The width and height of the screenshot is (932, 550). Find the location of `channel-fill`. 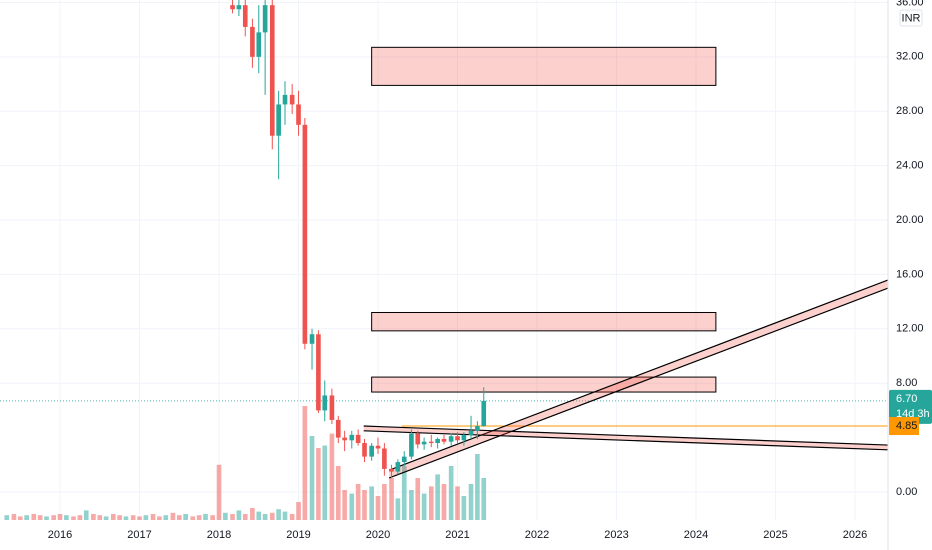

channel-fill is located at coordinates (625, 438).